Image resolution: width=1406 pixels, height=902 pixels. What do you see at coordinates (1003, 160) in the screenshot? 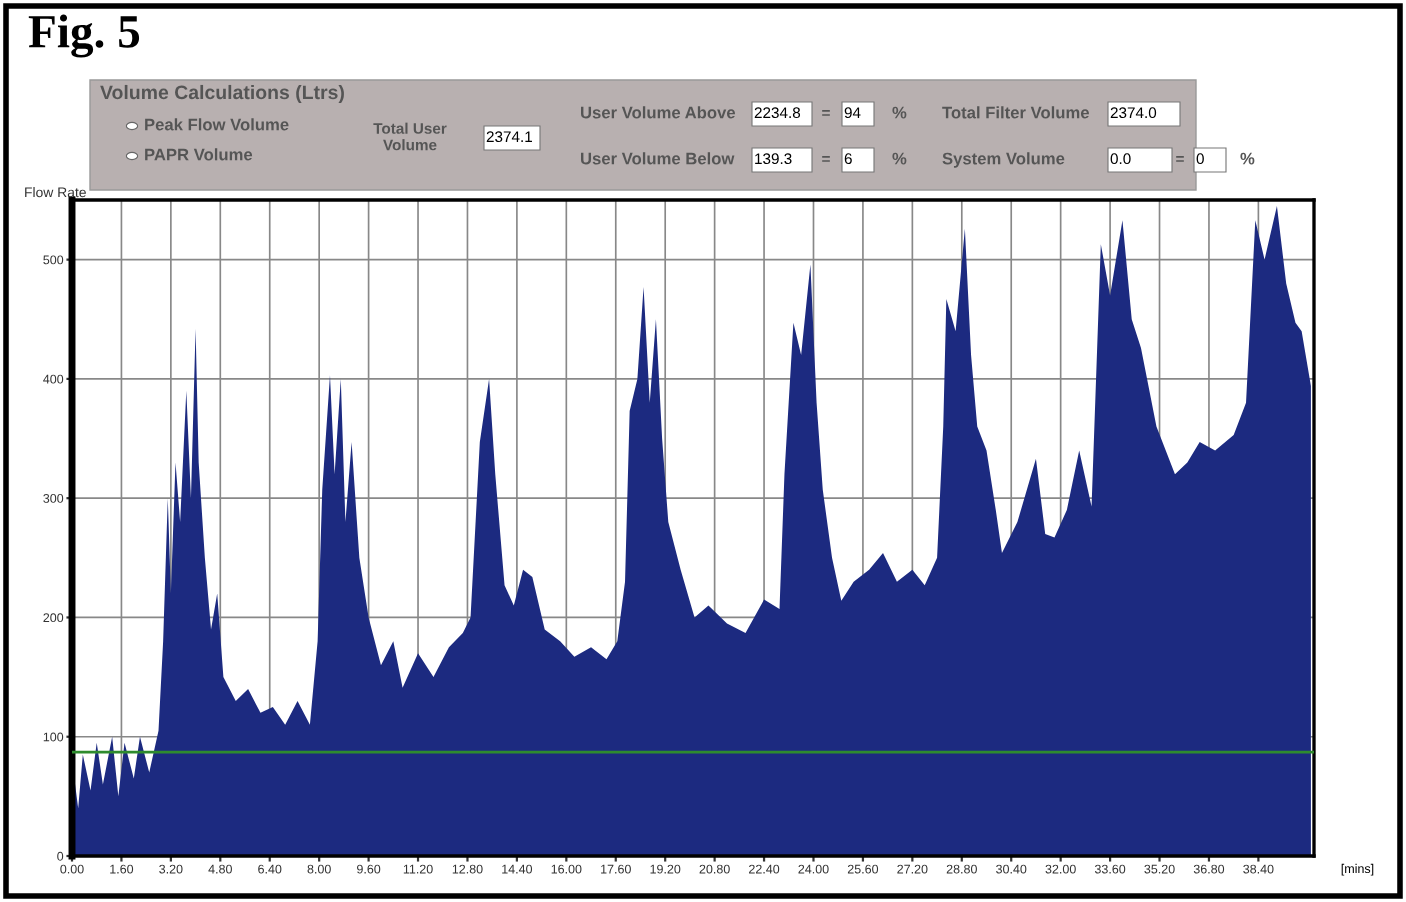
I see `text: System Volume` at bounding box center [1003, 160].